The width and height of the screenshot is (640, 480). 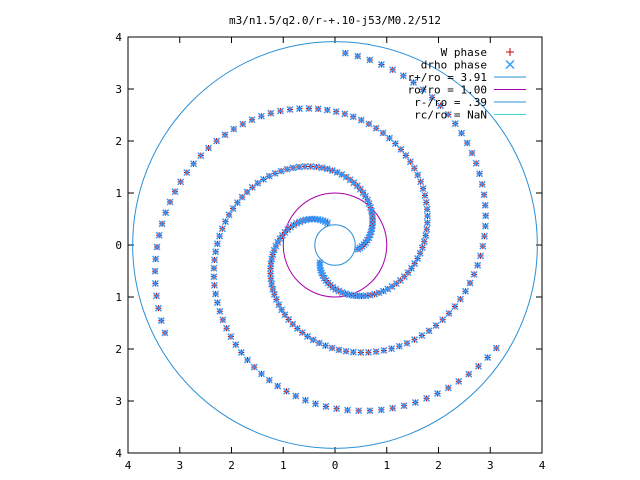 I want to click on y-tick-label: 2, so click(x=118, y=141).